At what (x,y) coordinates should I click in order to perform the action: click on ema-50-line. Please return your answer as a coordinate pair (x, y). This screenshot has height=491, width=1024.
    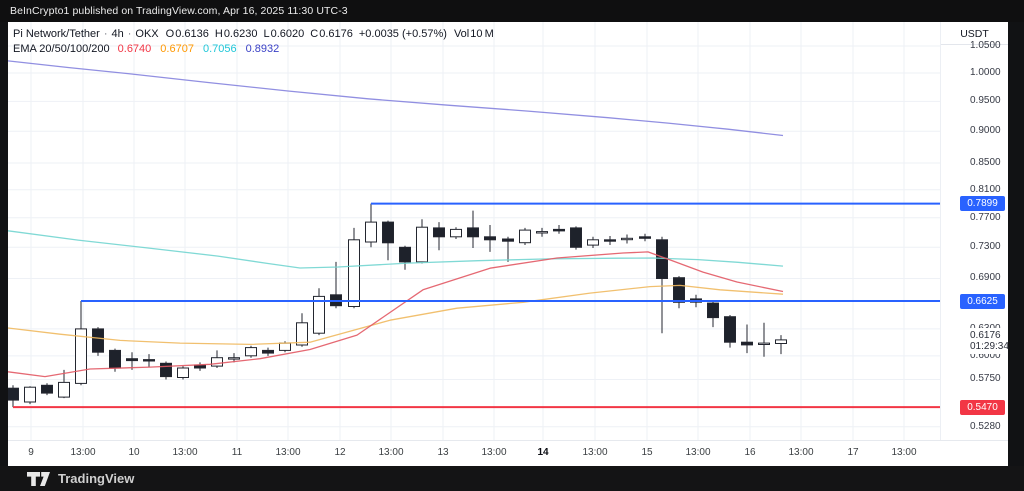
    Looking at the image, I should click on (396, 315).